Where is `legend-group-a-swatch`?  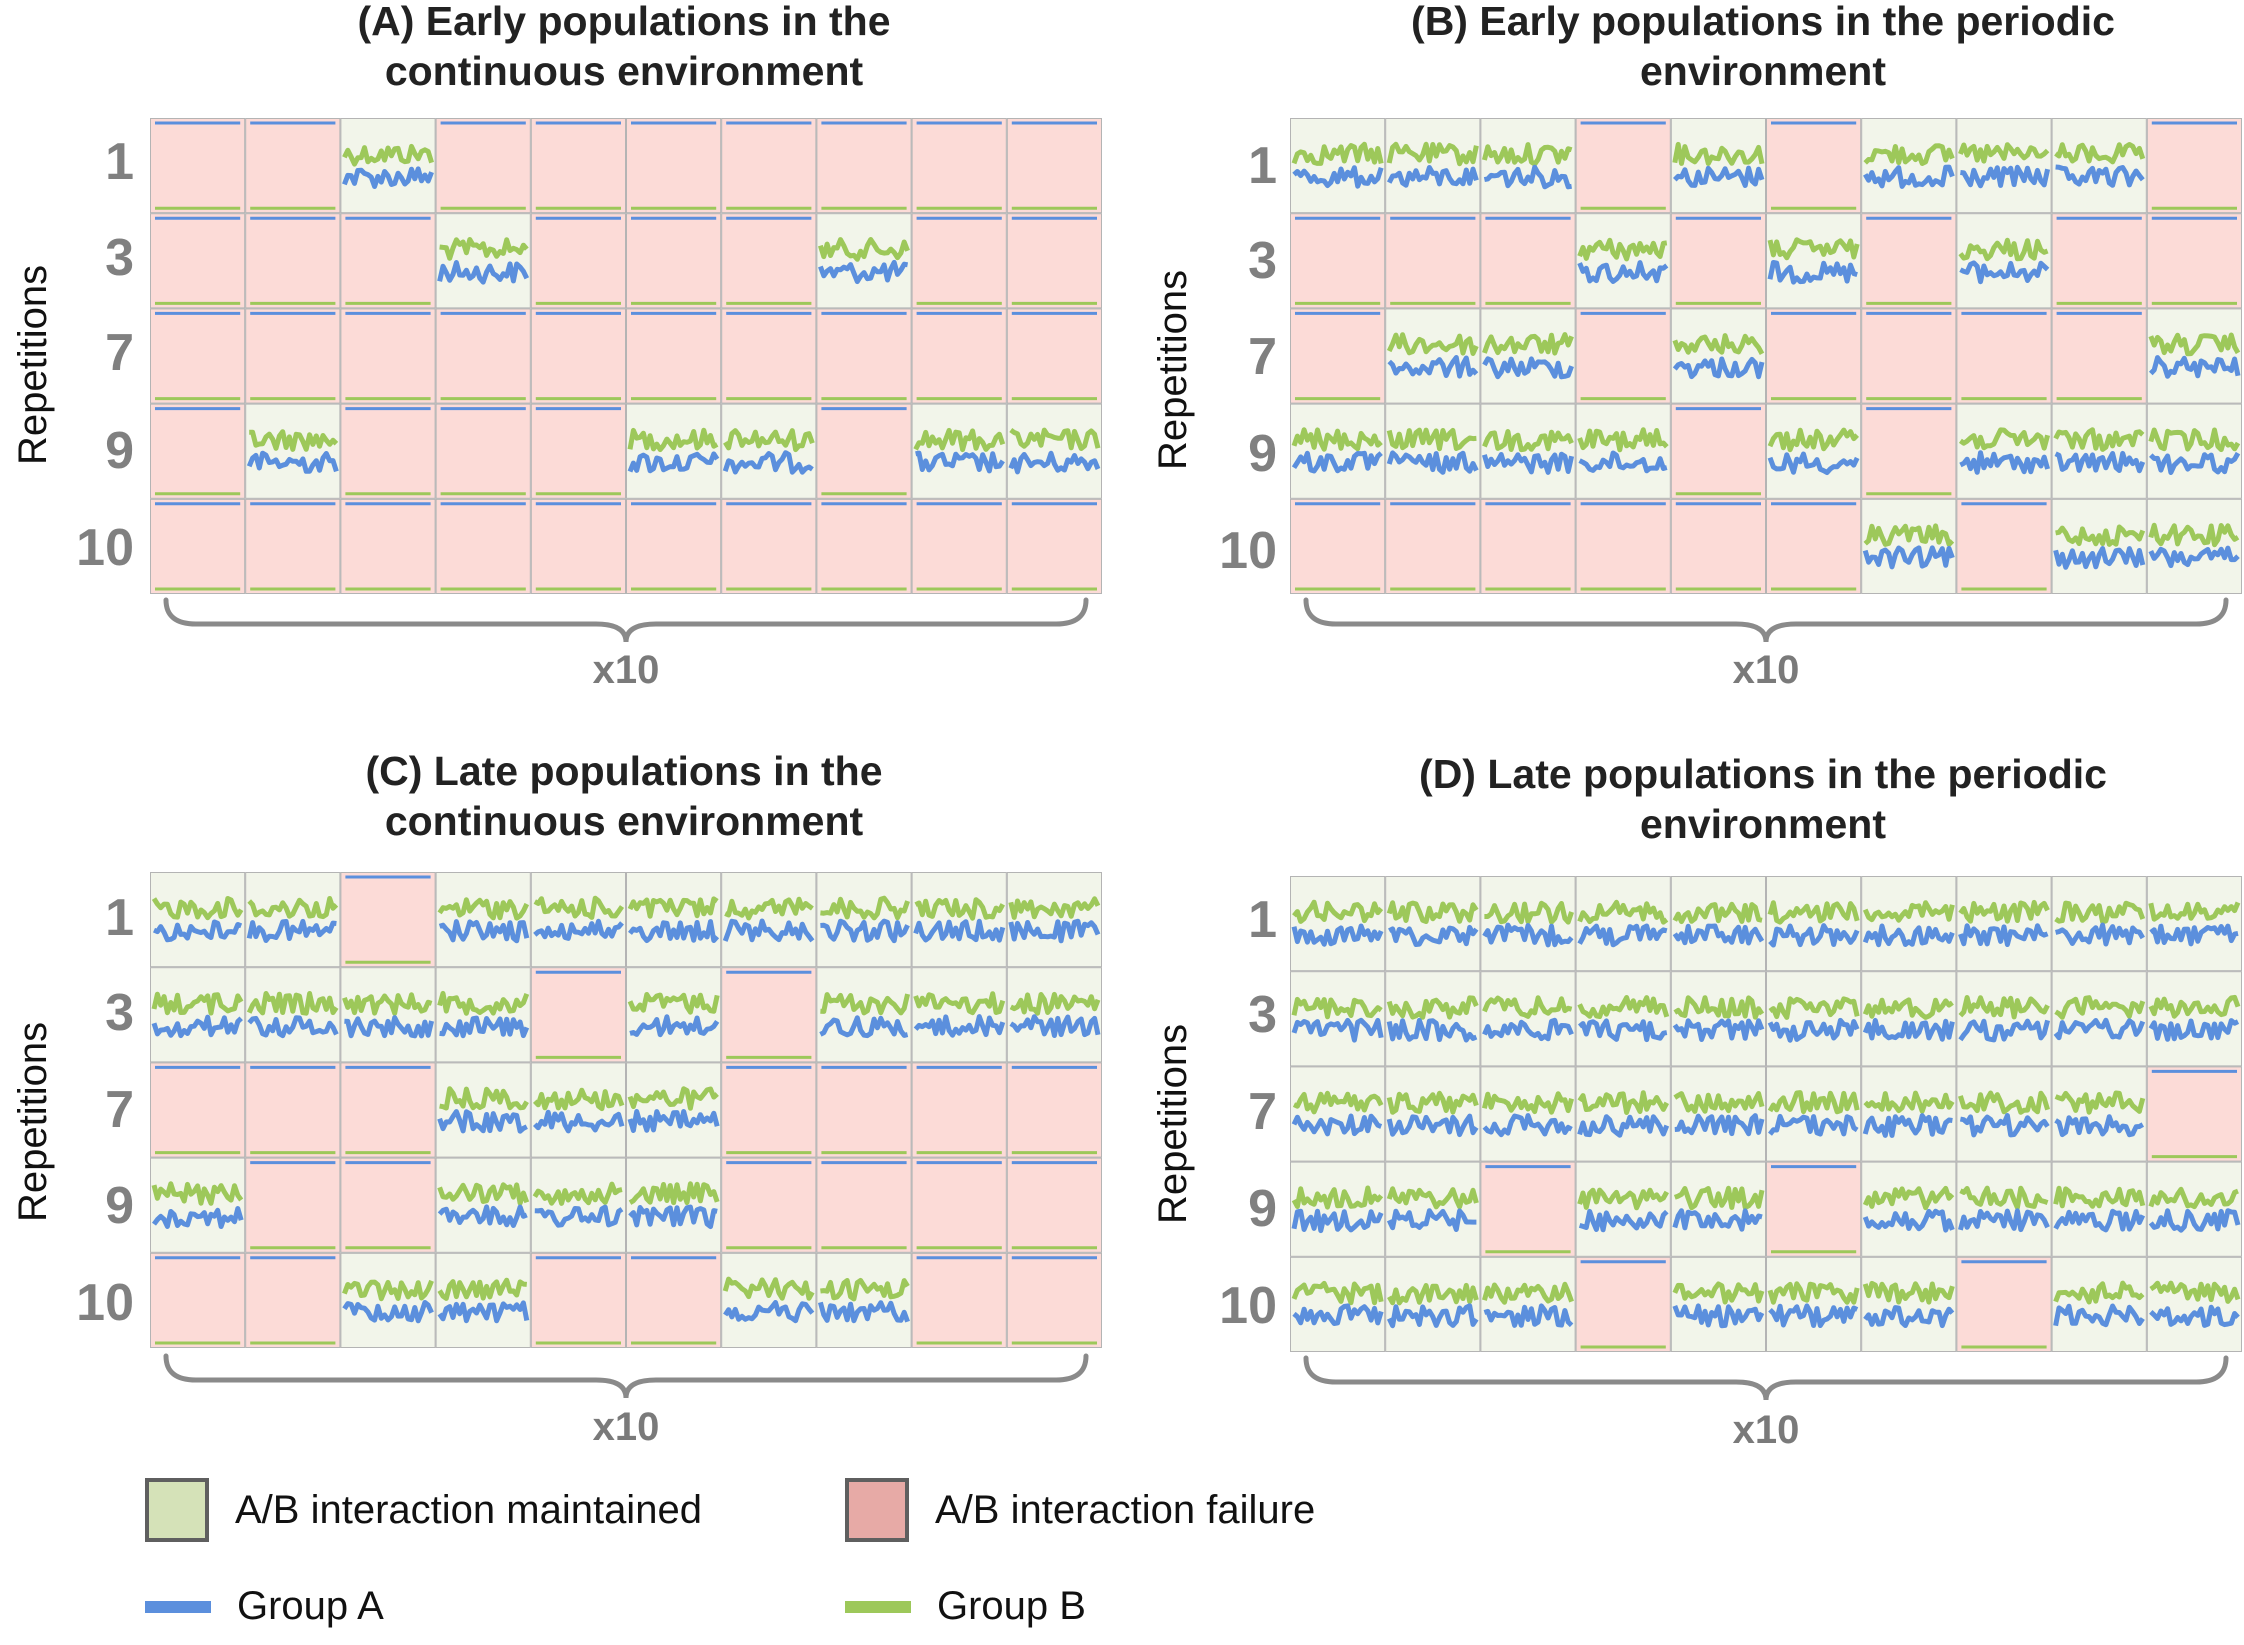
legend-group-a-swatch is located at coordinates (178, 1606).